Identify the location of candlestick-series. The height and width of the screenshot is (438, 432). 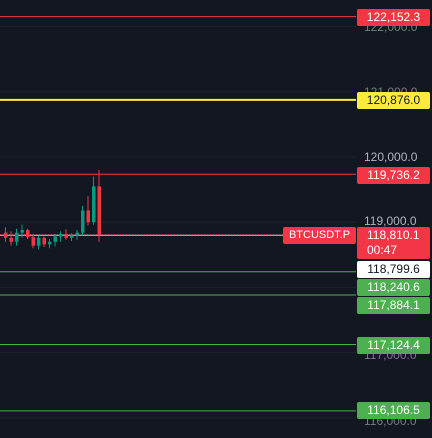
(52, 210).